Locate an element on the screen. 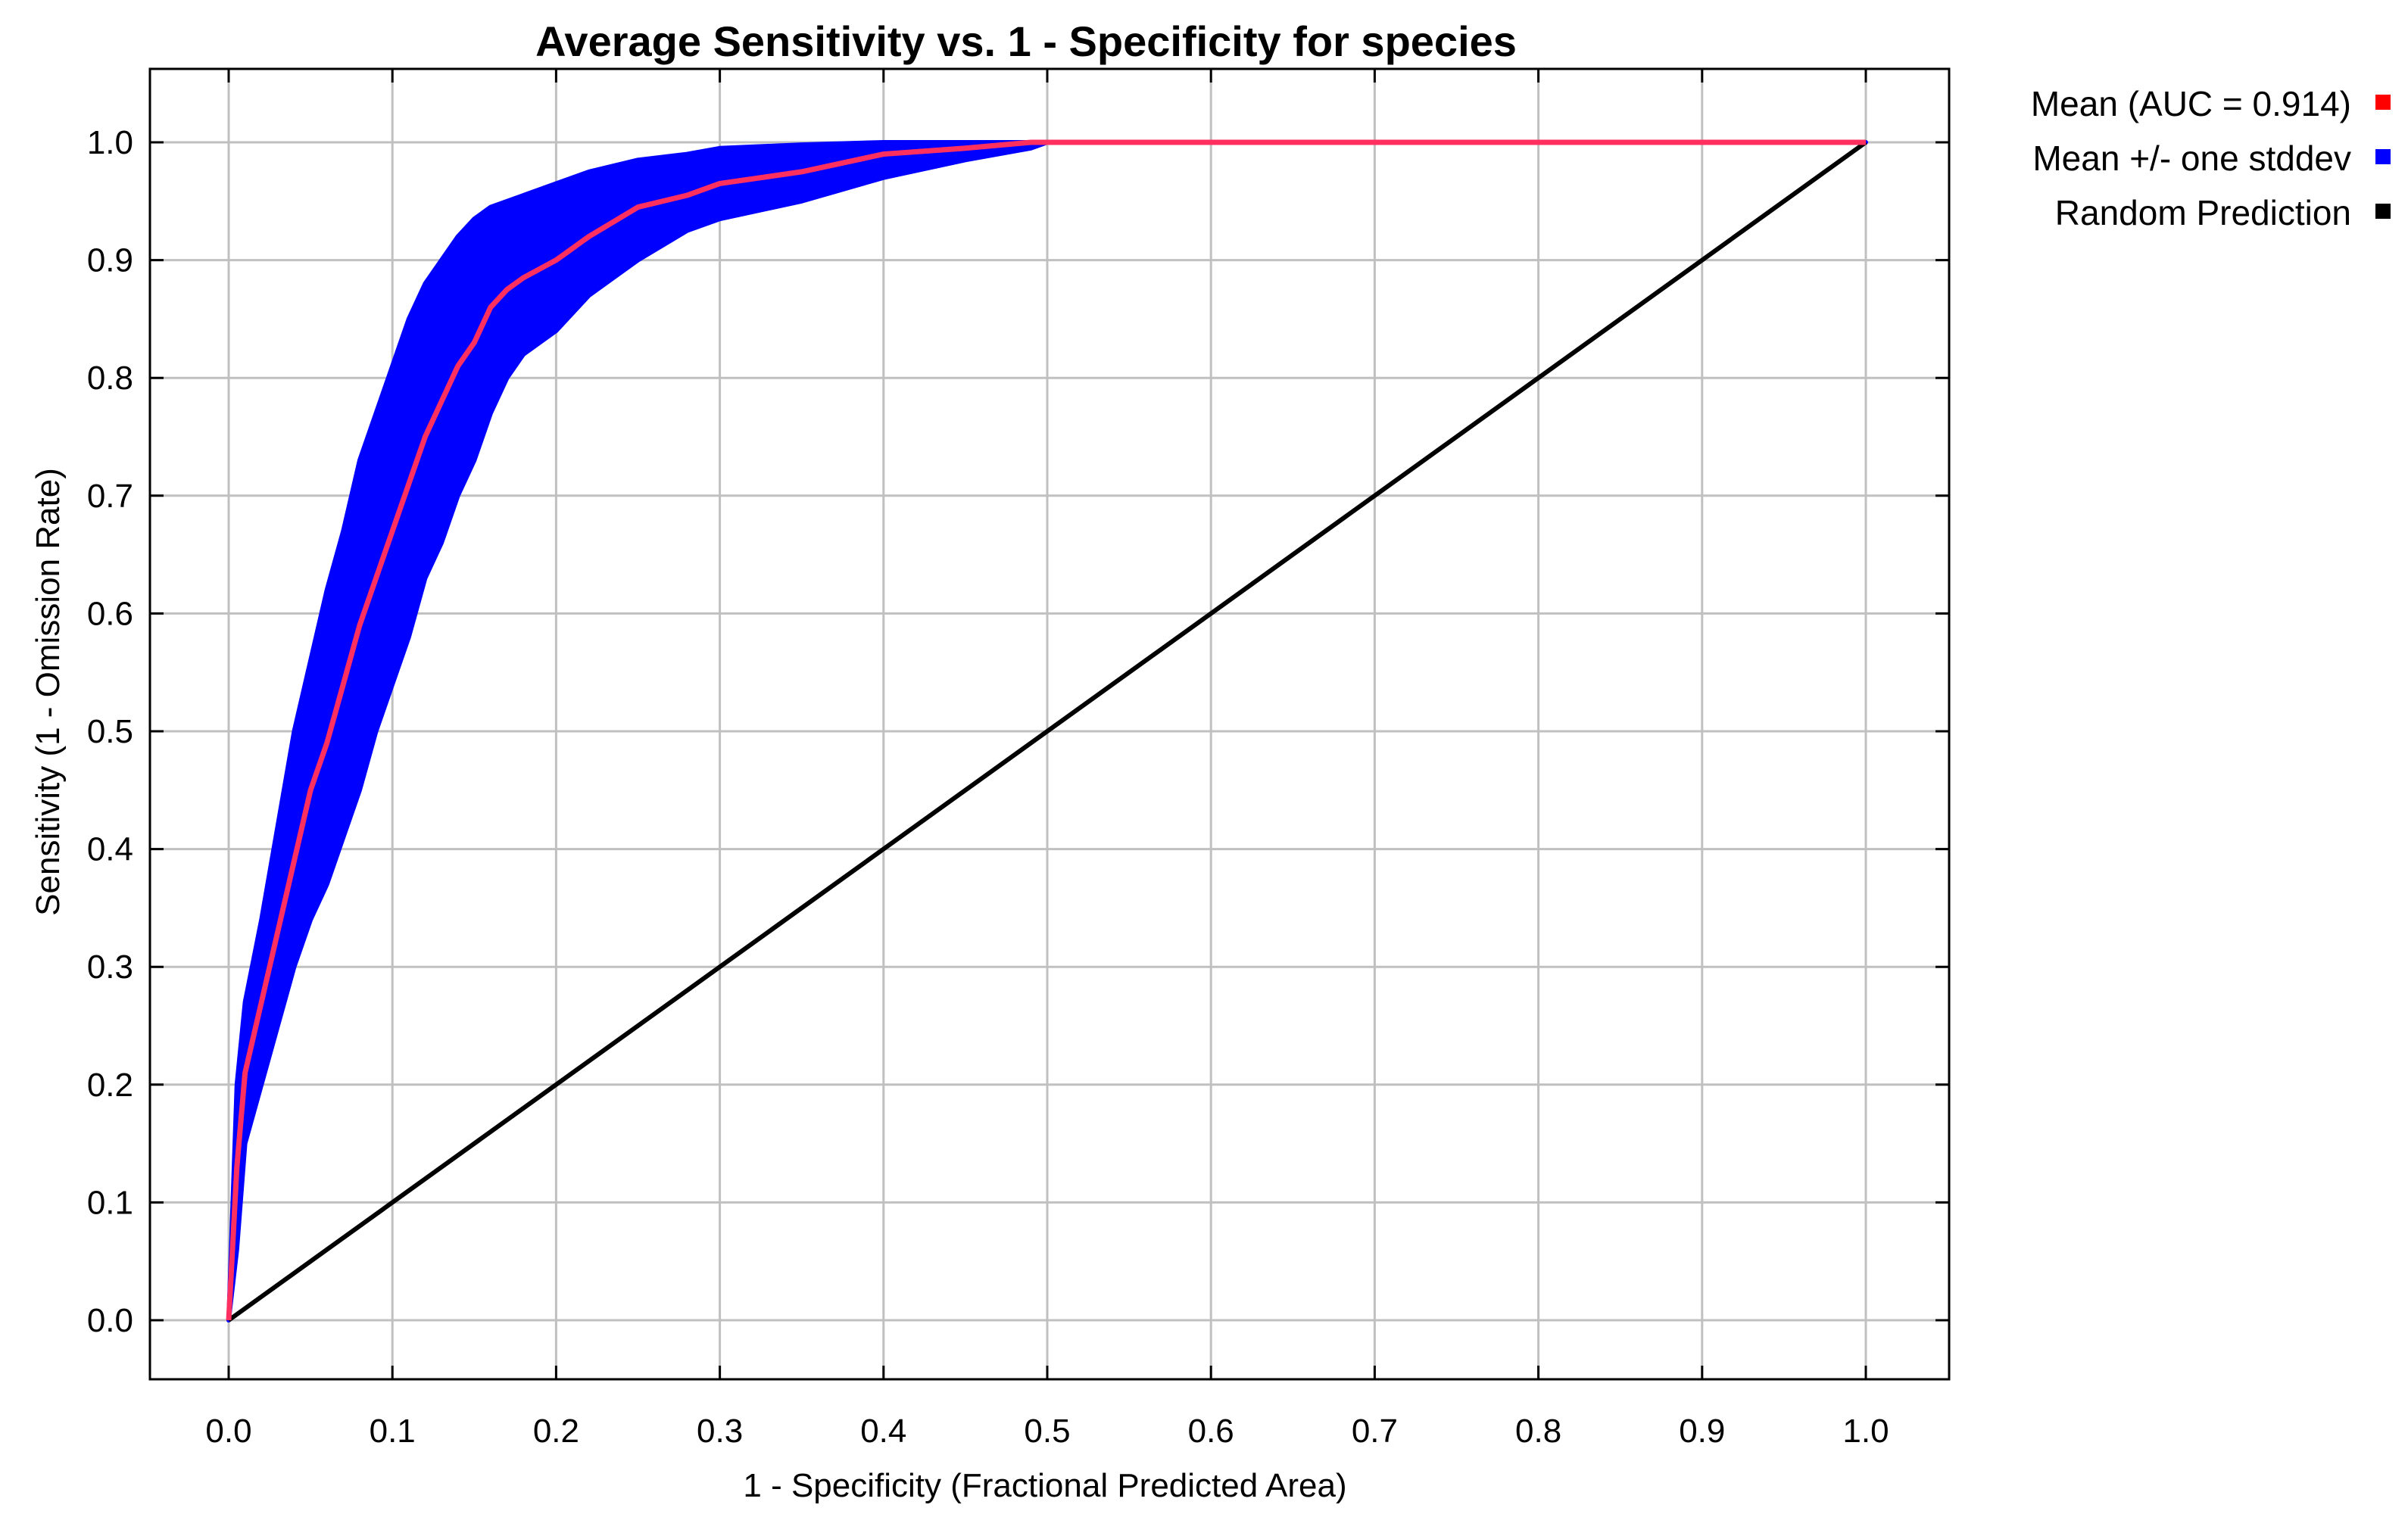  y-tick-label: 0.8 is located at coordinates (110, 378).